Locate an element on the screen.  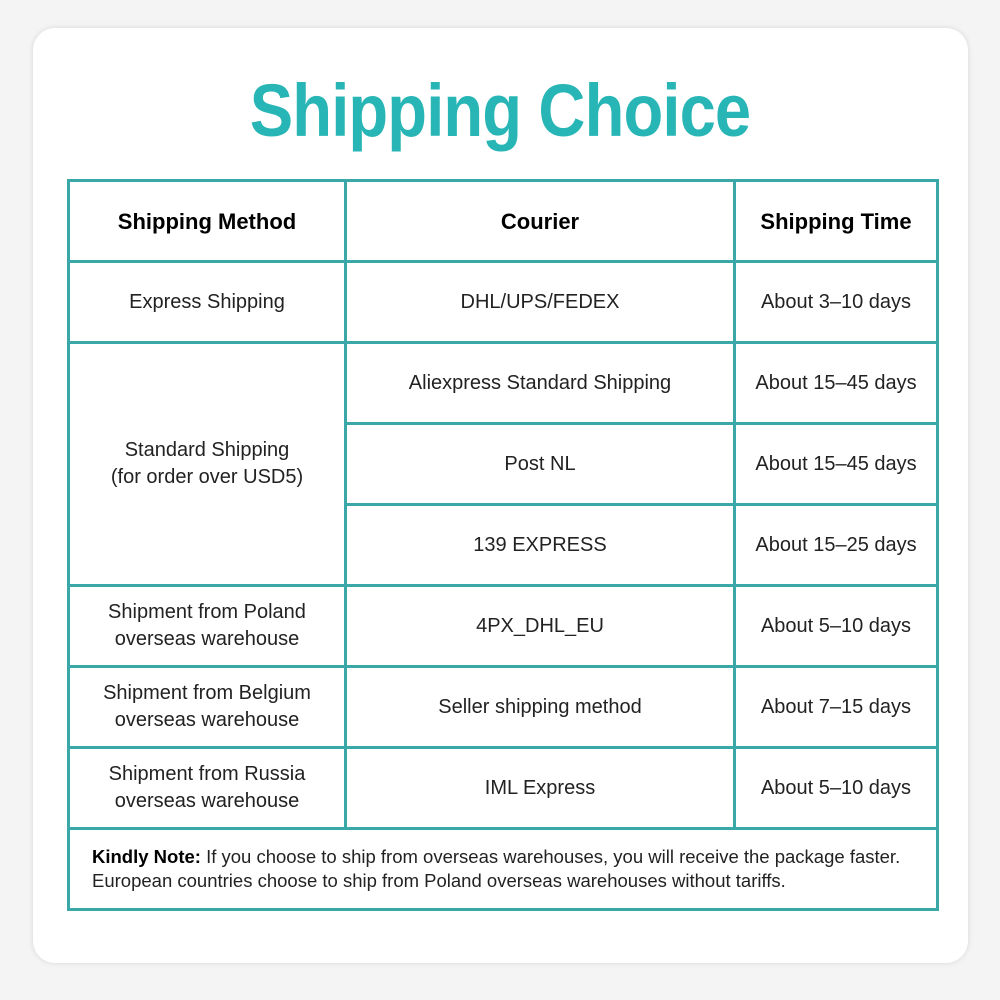
courier-cell: 139 EXPRESS is located at coordinates (540, 545).